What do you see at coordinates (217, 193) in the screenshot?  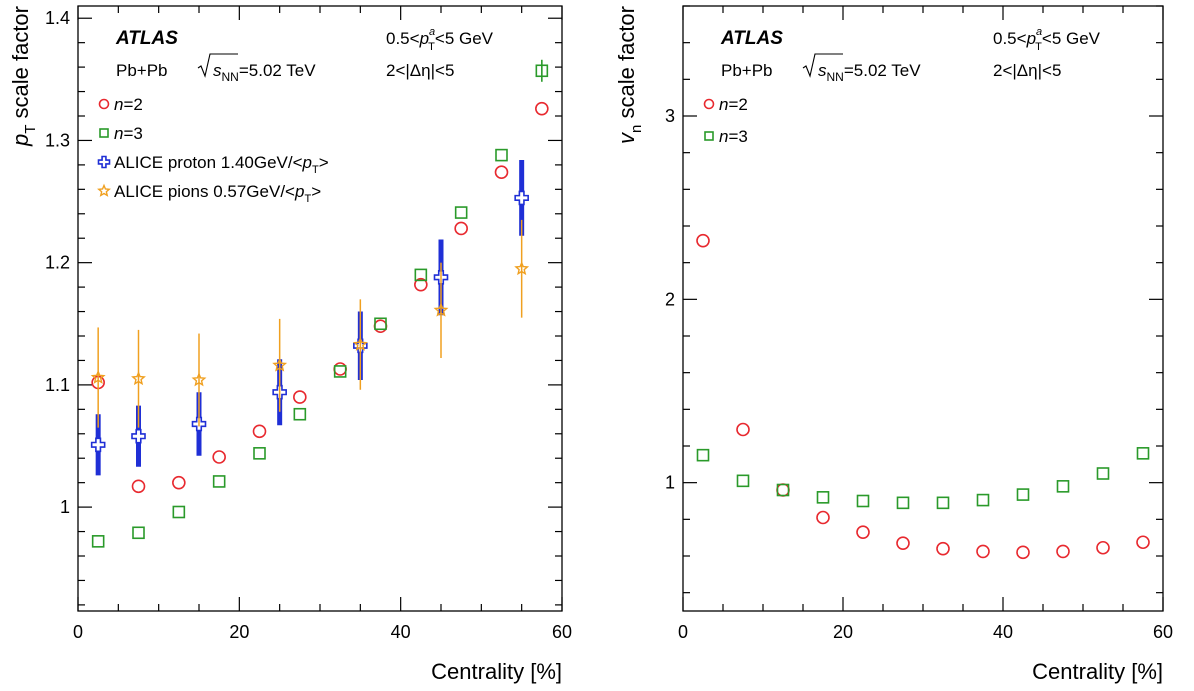 I see `legend-label: ALICE pions 0.57GeV/<pT>` at bounding box center [217, 193].